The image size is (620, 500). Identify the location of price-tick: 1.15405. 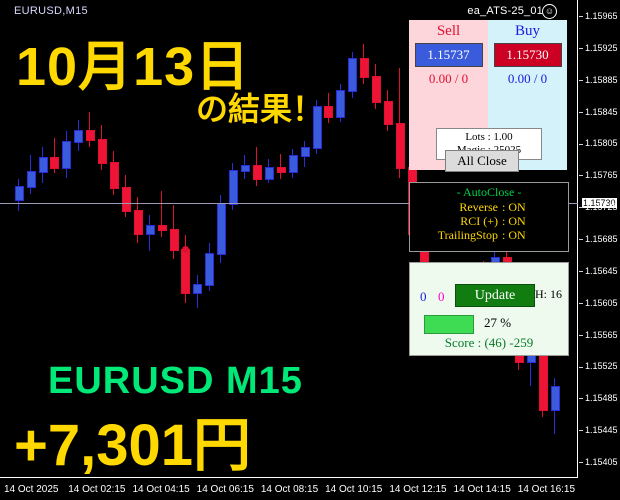
(598, 462).